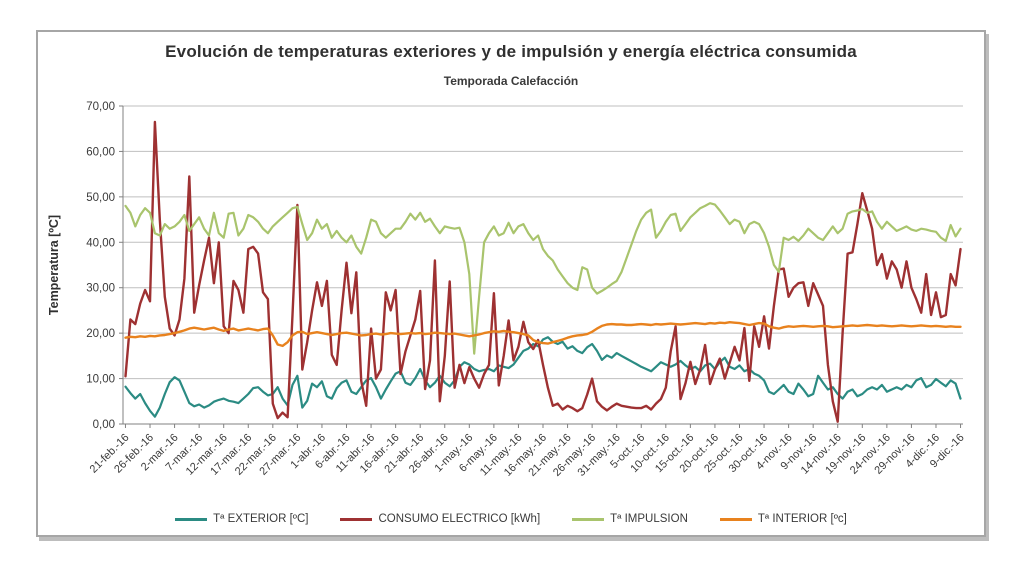 The image size is (1024, 576). I want to click on legend-item: CONSUMO ELECTRICO [kWh], so click(440, 519).